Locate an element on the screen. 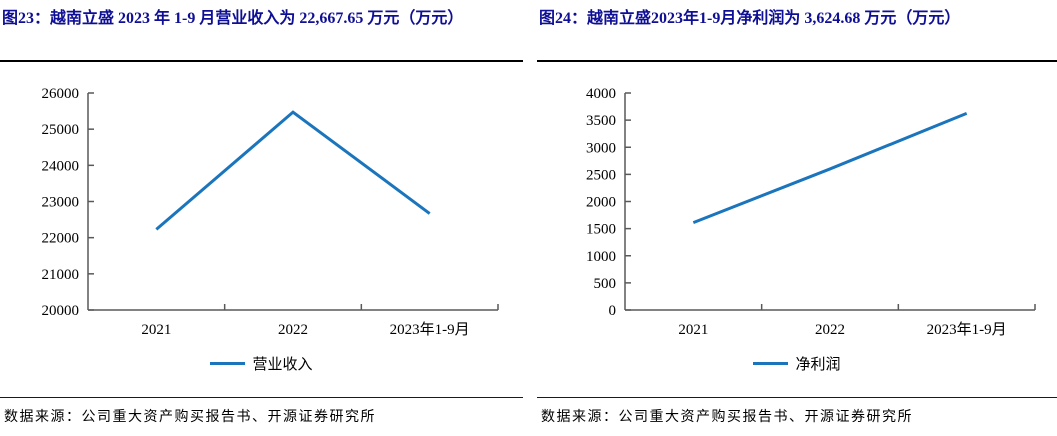 The image size is (1057, 436). svg-text: 24000 is located at coordinates (61, 166).